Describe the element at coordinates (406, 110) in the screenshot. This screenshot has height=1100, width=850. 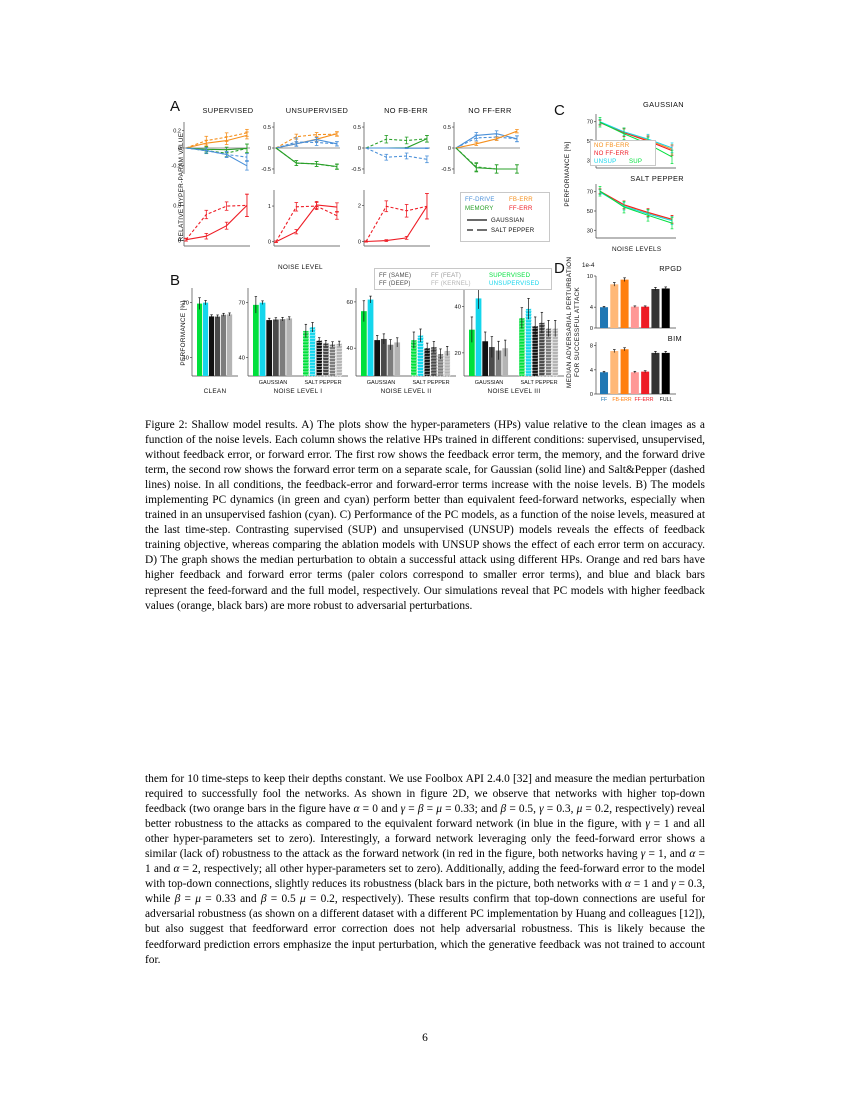
I see `panel-a-col-title-2: NO FB-ERR` at that location.